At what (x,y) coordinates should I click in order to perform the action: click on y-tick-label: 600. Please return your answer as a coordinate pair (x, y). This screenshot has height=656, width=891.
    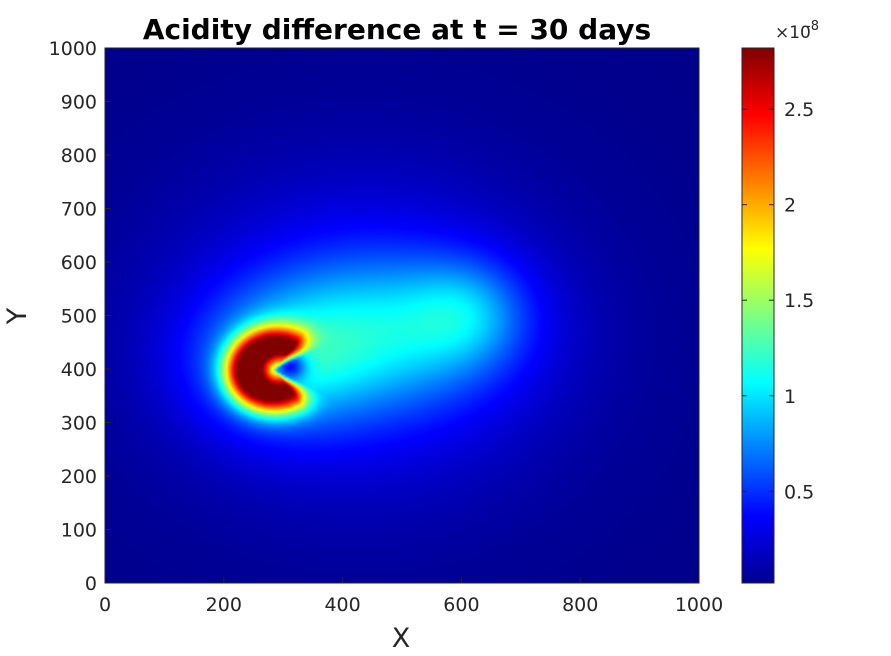
    Looking at the image, I should click on (79, 263).